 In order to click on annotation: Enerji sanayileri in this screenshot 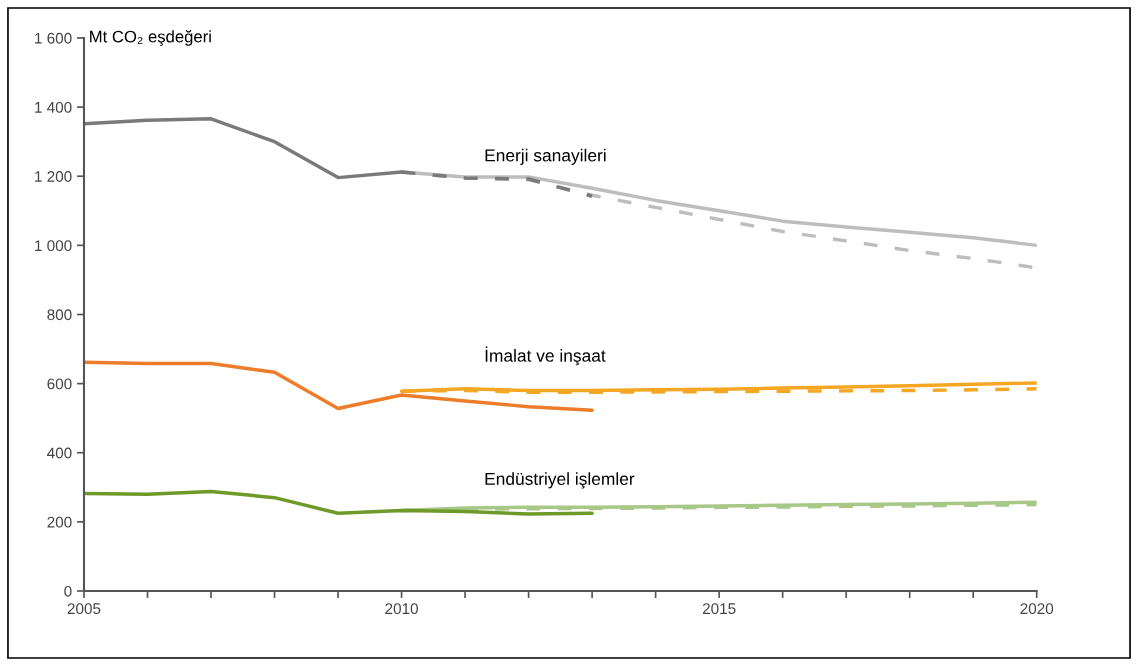, I will do `click(545, 156)`.